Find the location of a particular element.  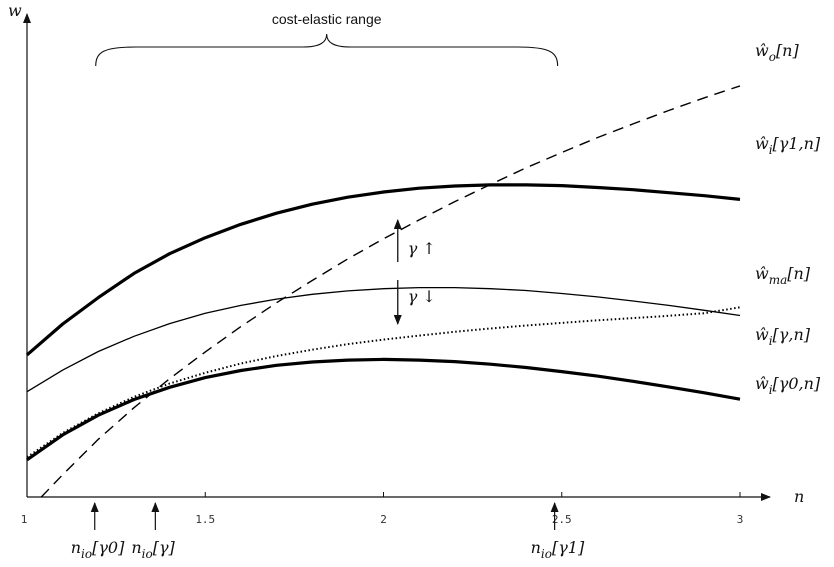

series-label-5: ŵo[n] is located at coordinates (777, 52).